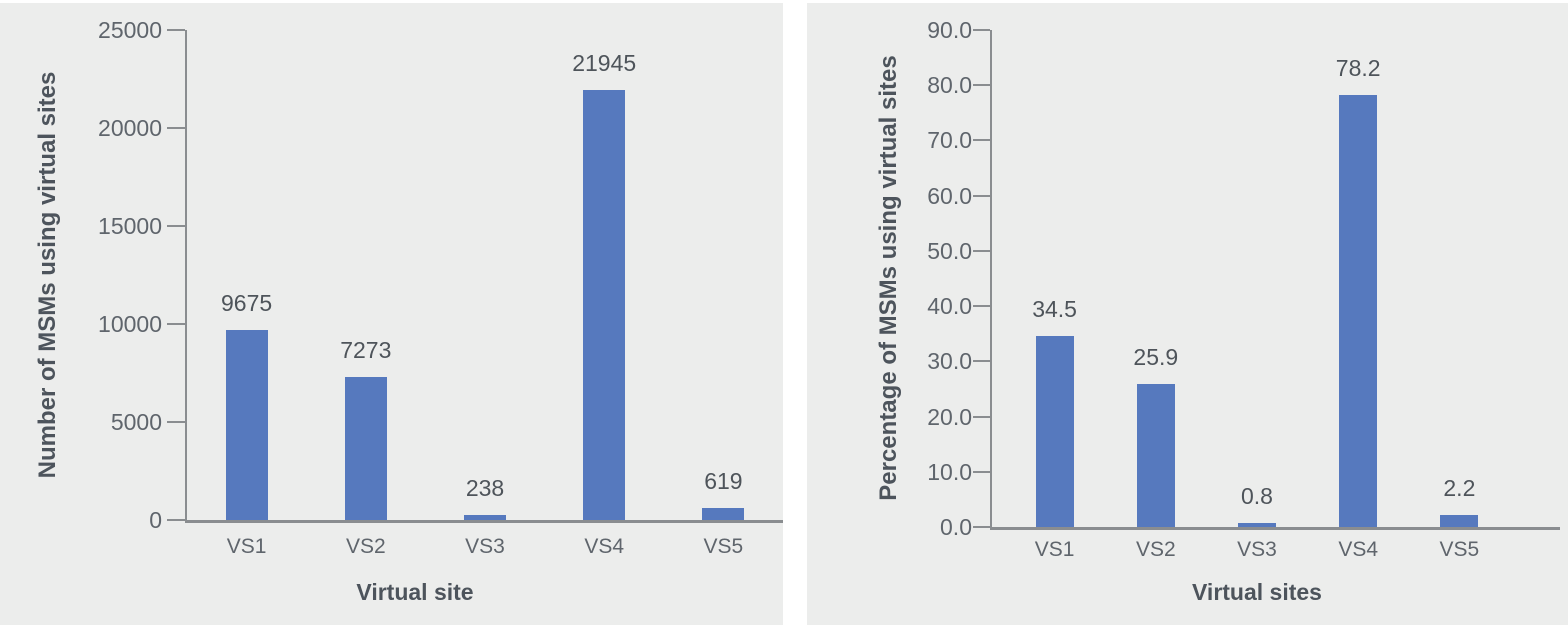  Describe the element at coordinates (949, 30) in the screenshot. I see `y-tick-label: 90.0` at that location.